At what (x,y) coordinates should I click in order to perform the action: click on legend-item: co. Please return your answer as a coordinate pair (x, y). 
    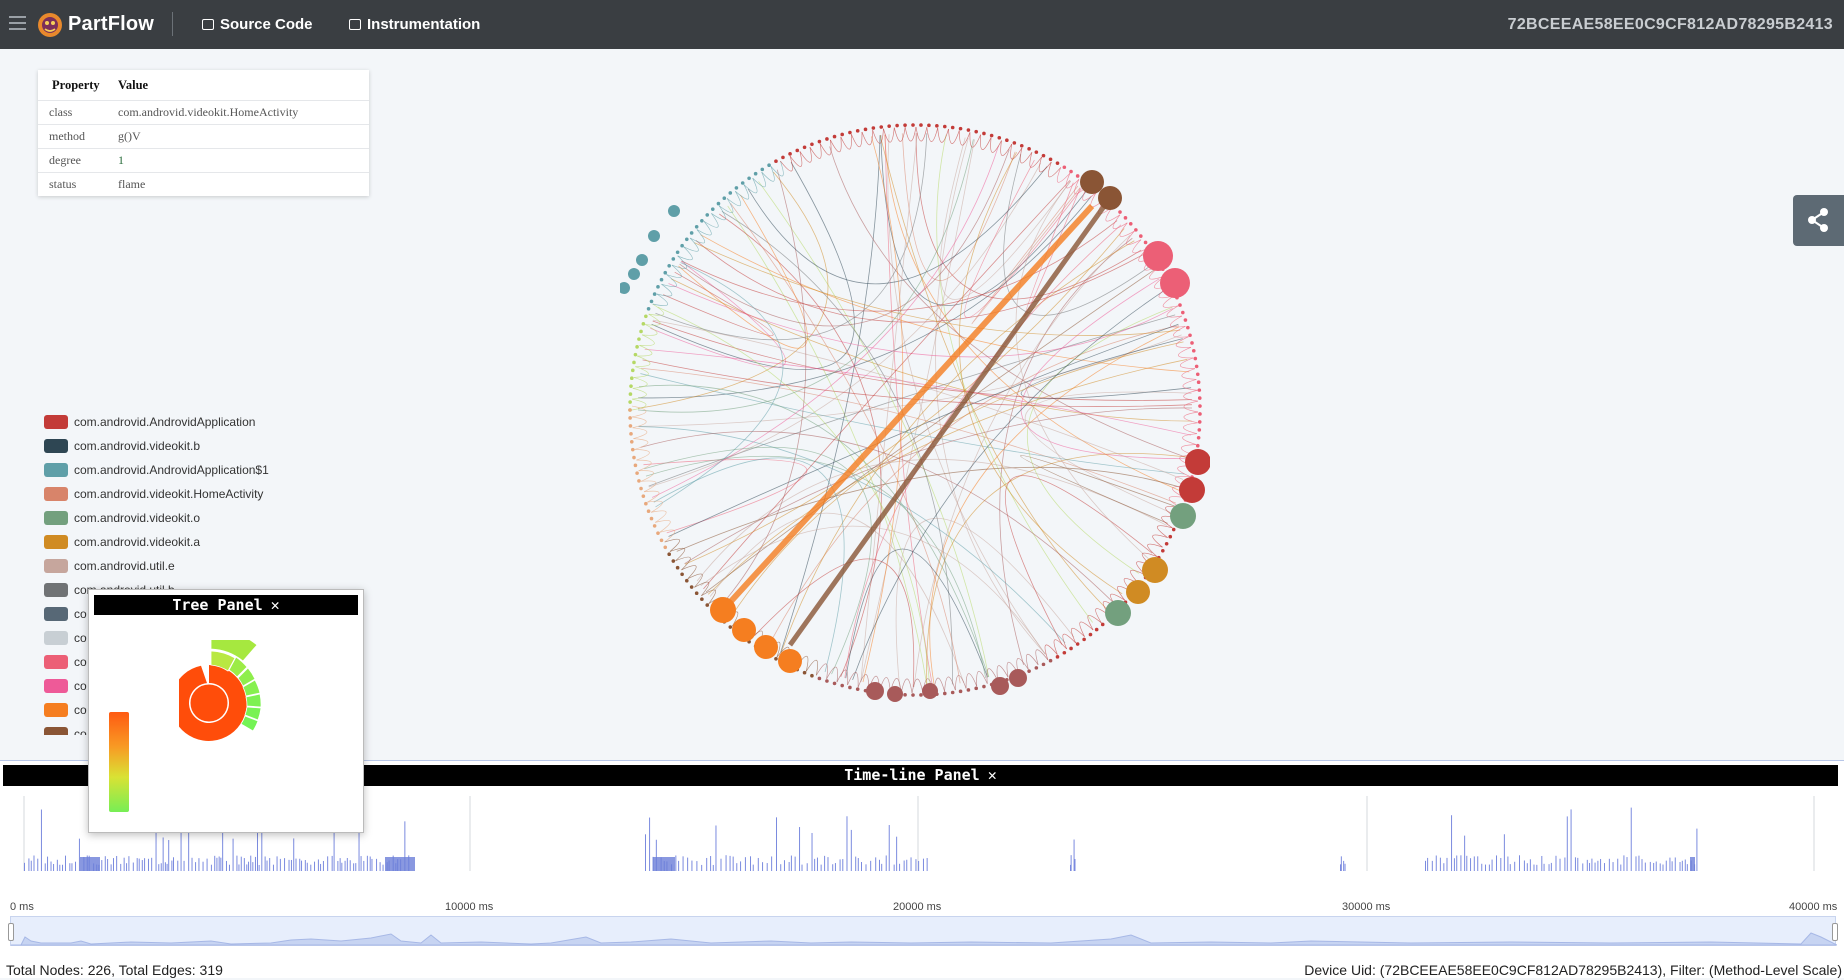
    Looking at the image, I should click on (204, 638).